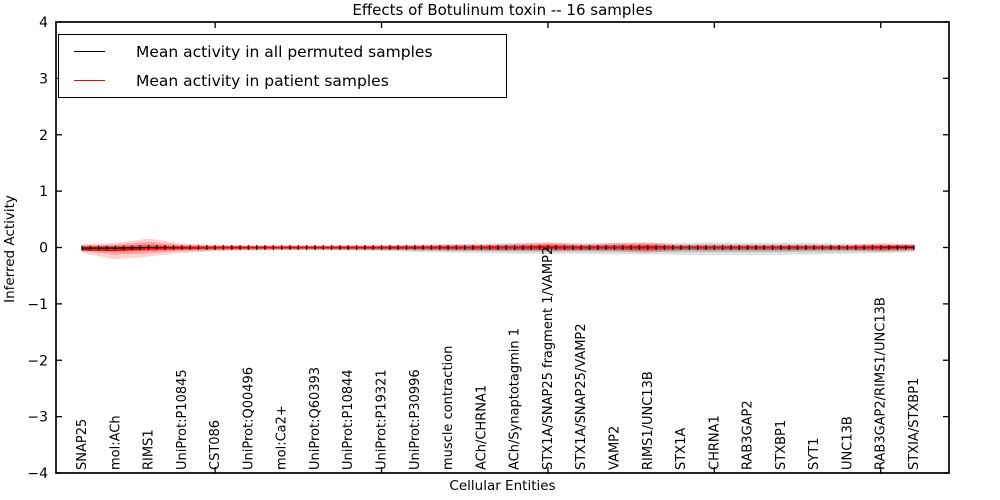  What do you see at coordinates (43, 136) in the screenshot?
I see `y-tick-label: 2` at bounding box center [43, 136].